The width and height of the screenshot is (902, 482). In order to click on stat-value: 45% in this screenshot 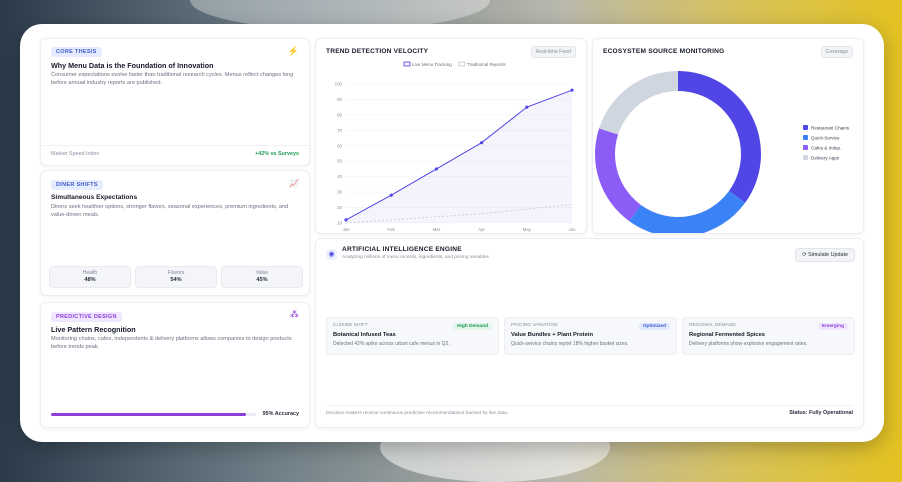, I will do `click(262, 280)`.